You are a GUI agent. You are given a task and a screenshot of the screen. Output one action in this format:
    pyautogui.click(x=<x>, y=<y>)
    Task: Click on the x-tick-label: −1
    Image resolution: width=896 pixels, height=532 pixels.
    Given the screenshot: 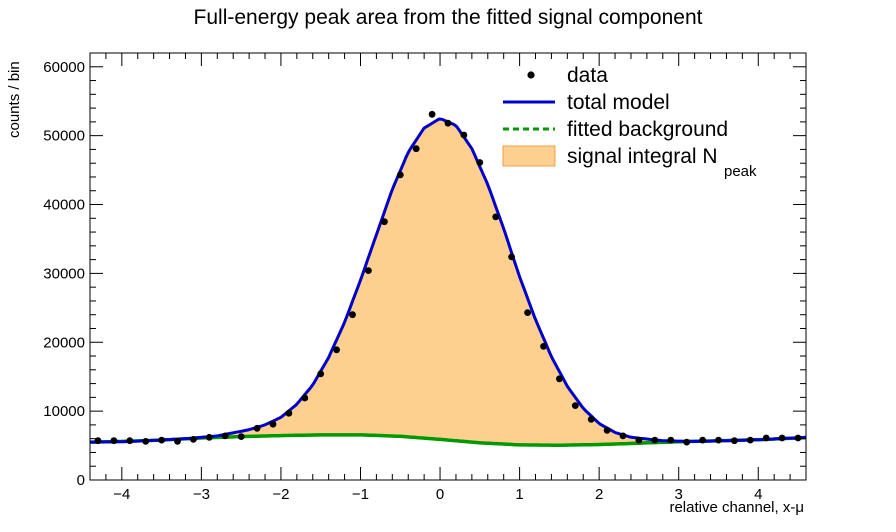 What is the action you would take?
    pyautogui.click(x=360, y=494)
    